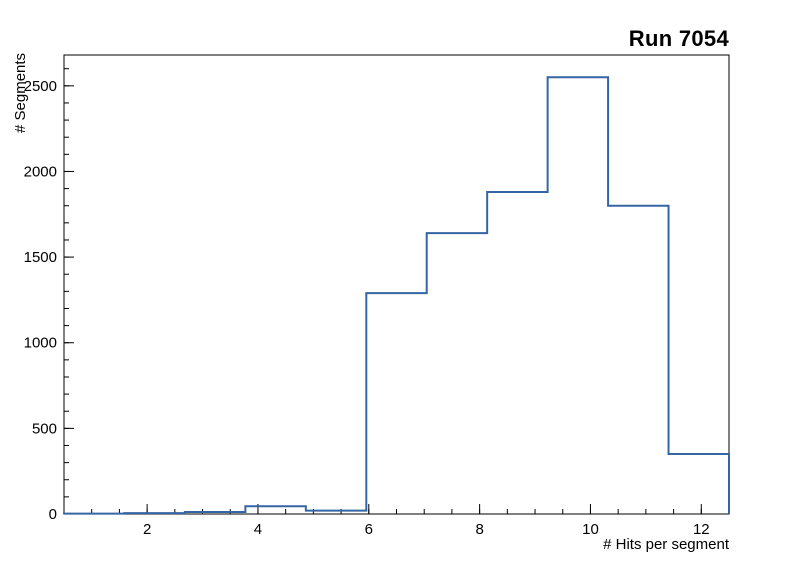 This screenshot has width=796, height=572. Describe the element at coordinates (701, 529) in the screenshot. I see `x-tick-label: 12` at that location.